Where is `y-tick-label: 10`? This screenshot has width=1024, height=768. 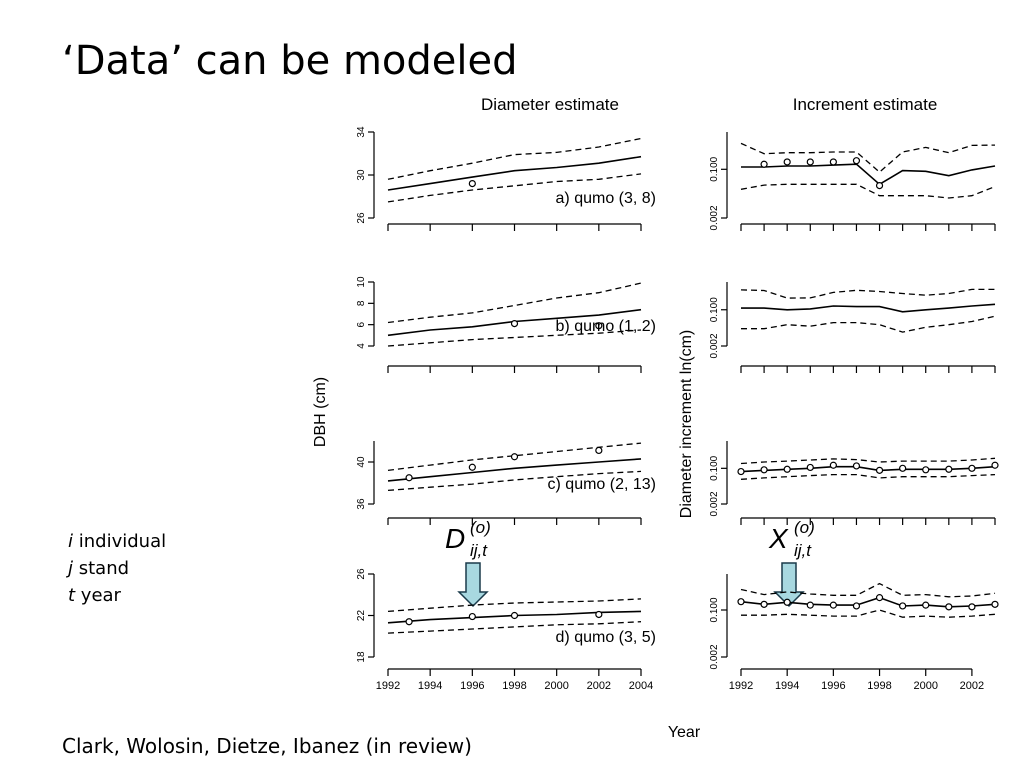 y-tick-label: 10 is located at coordinates (361, 282).